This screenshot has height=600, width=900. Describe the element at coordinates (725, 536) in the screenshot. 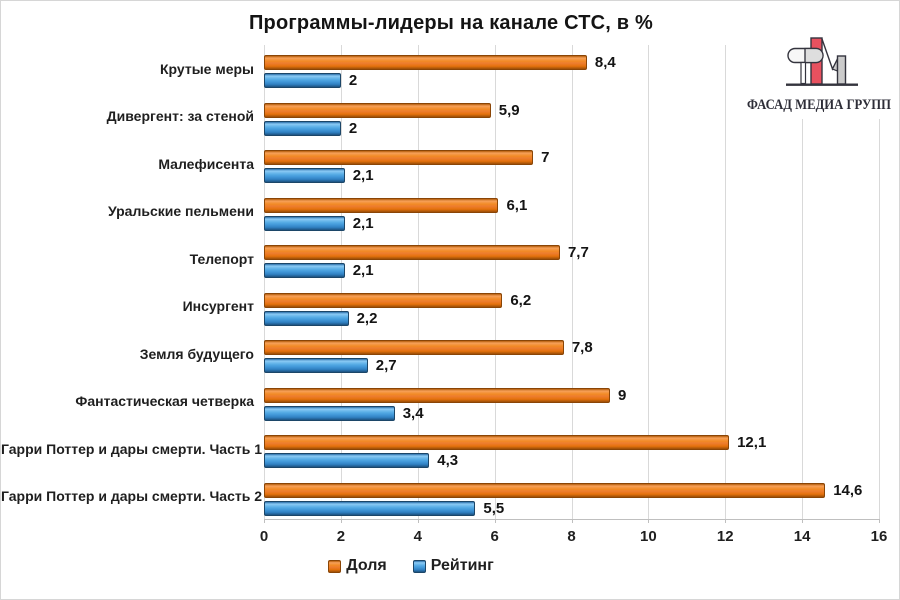

I see `x-axis-tick-label: 12` at that location.